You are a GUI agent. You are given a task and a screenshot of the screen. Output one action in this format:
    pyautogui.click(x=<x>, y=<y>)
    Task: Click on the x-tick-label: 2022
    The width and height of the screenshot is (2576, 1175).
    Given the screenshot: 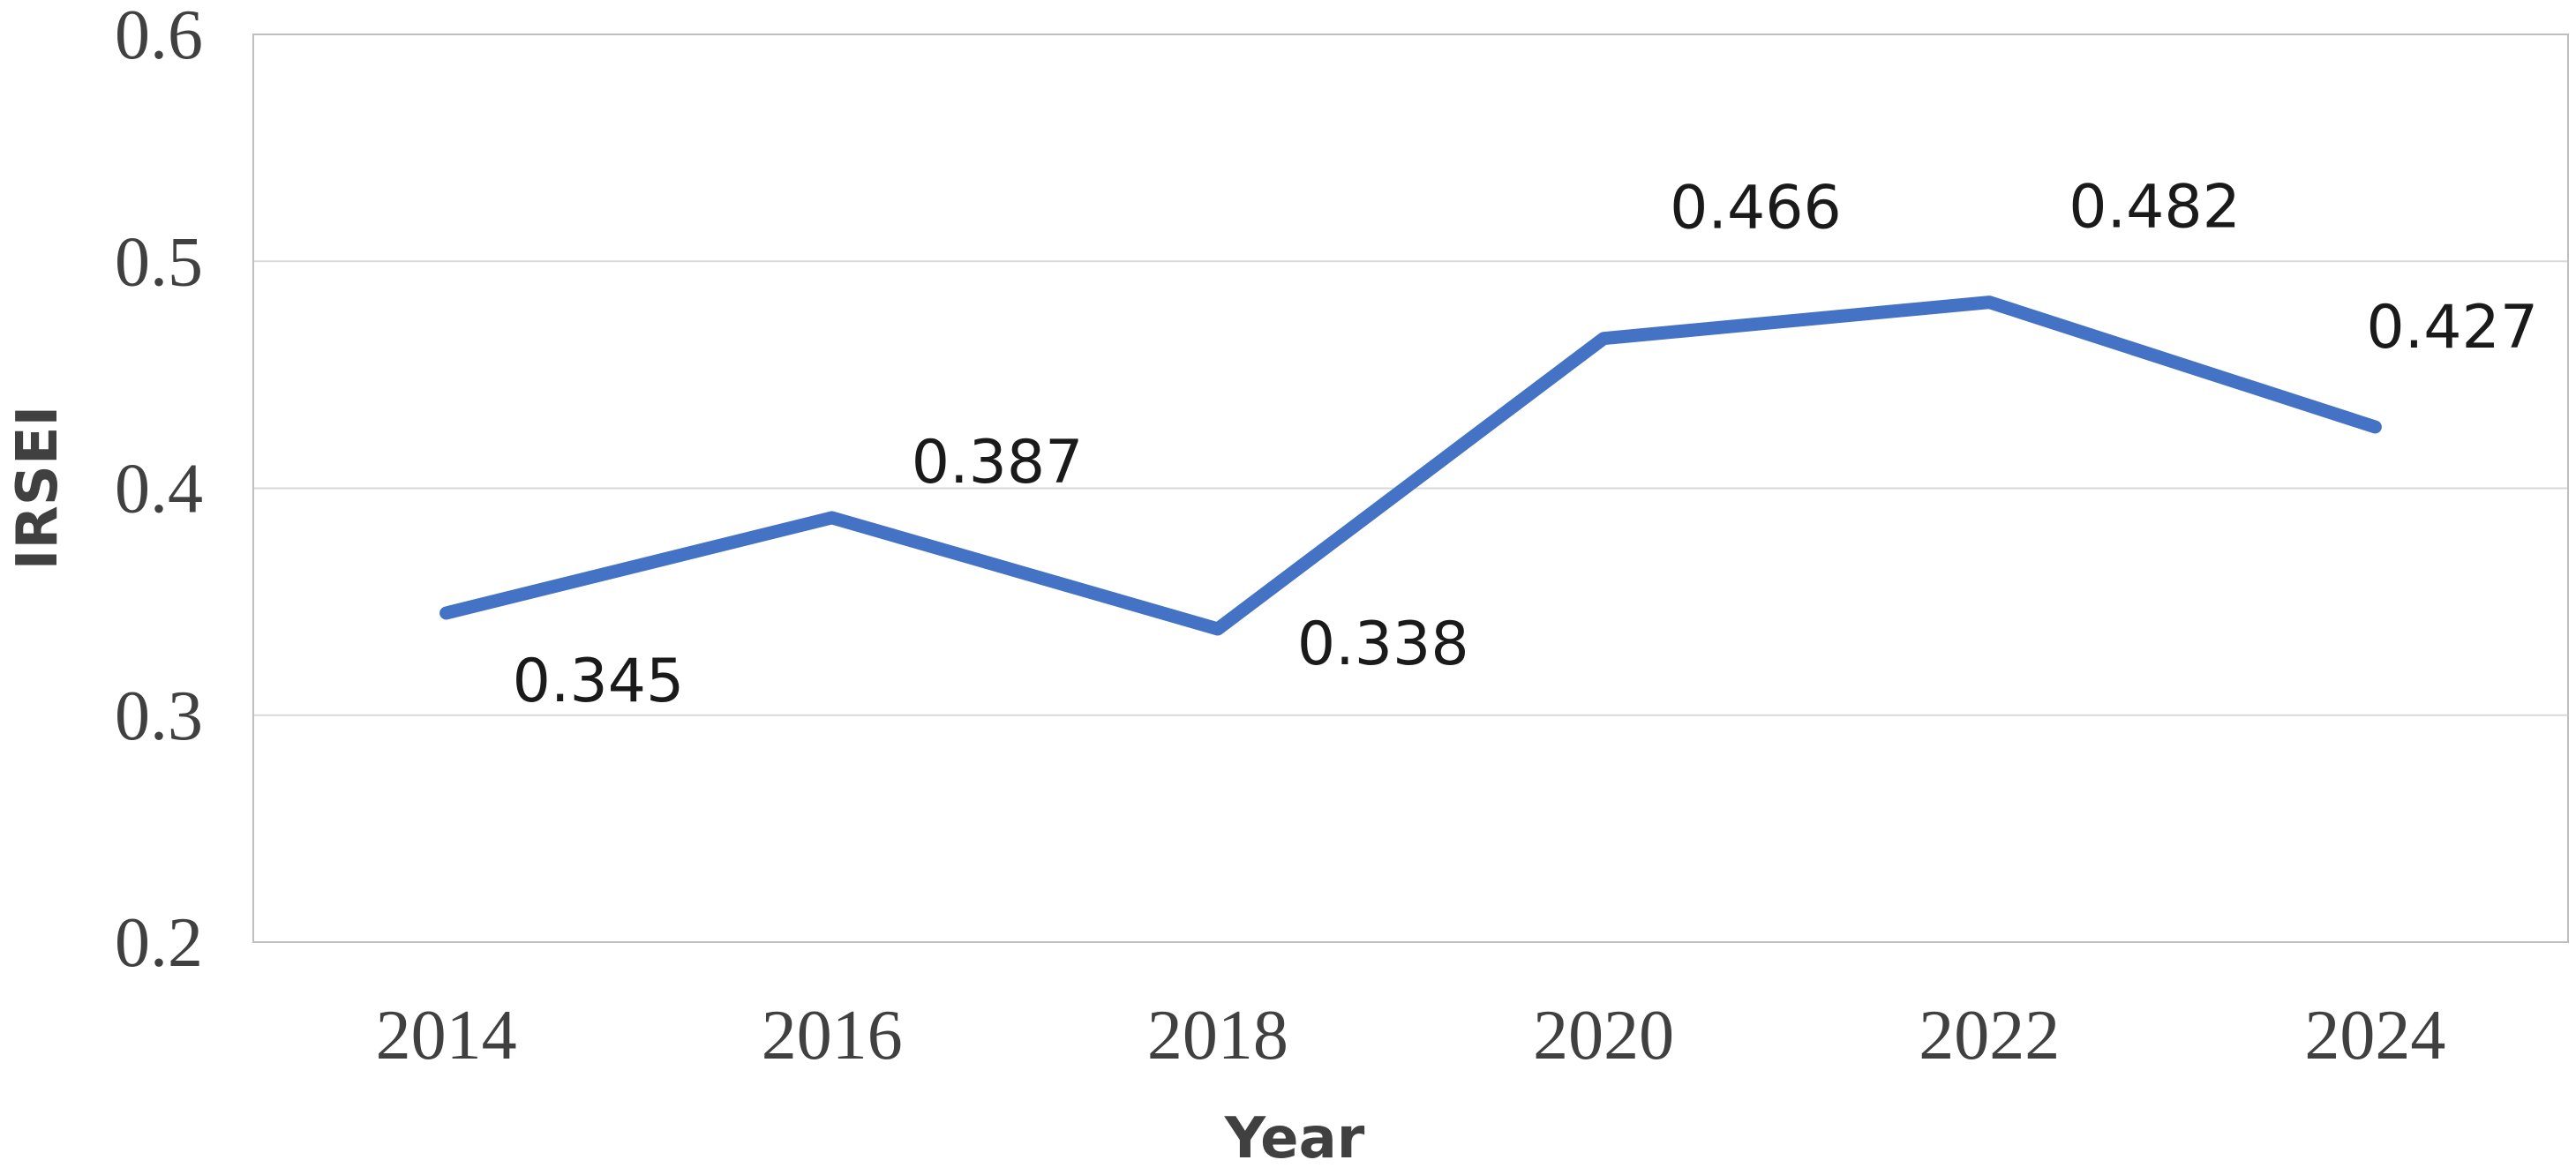 What is the action you would take?
    pyautogui.click(x=1989, y=1035)
    